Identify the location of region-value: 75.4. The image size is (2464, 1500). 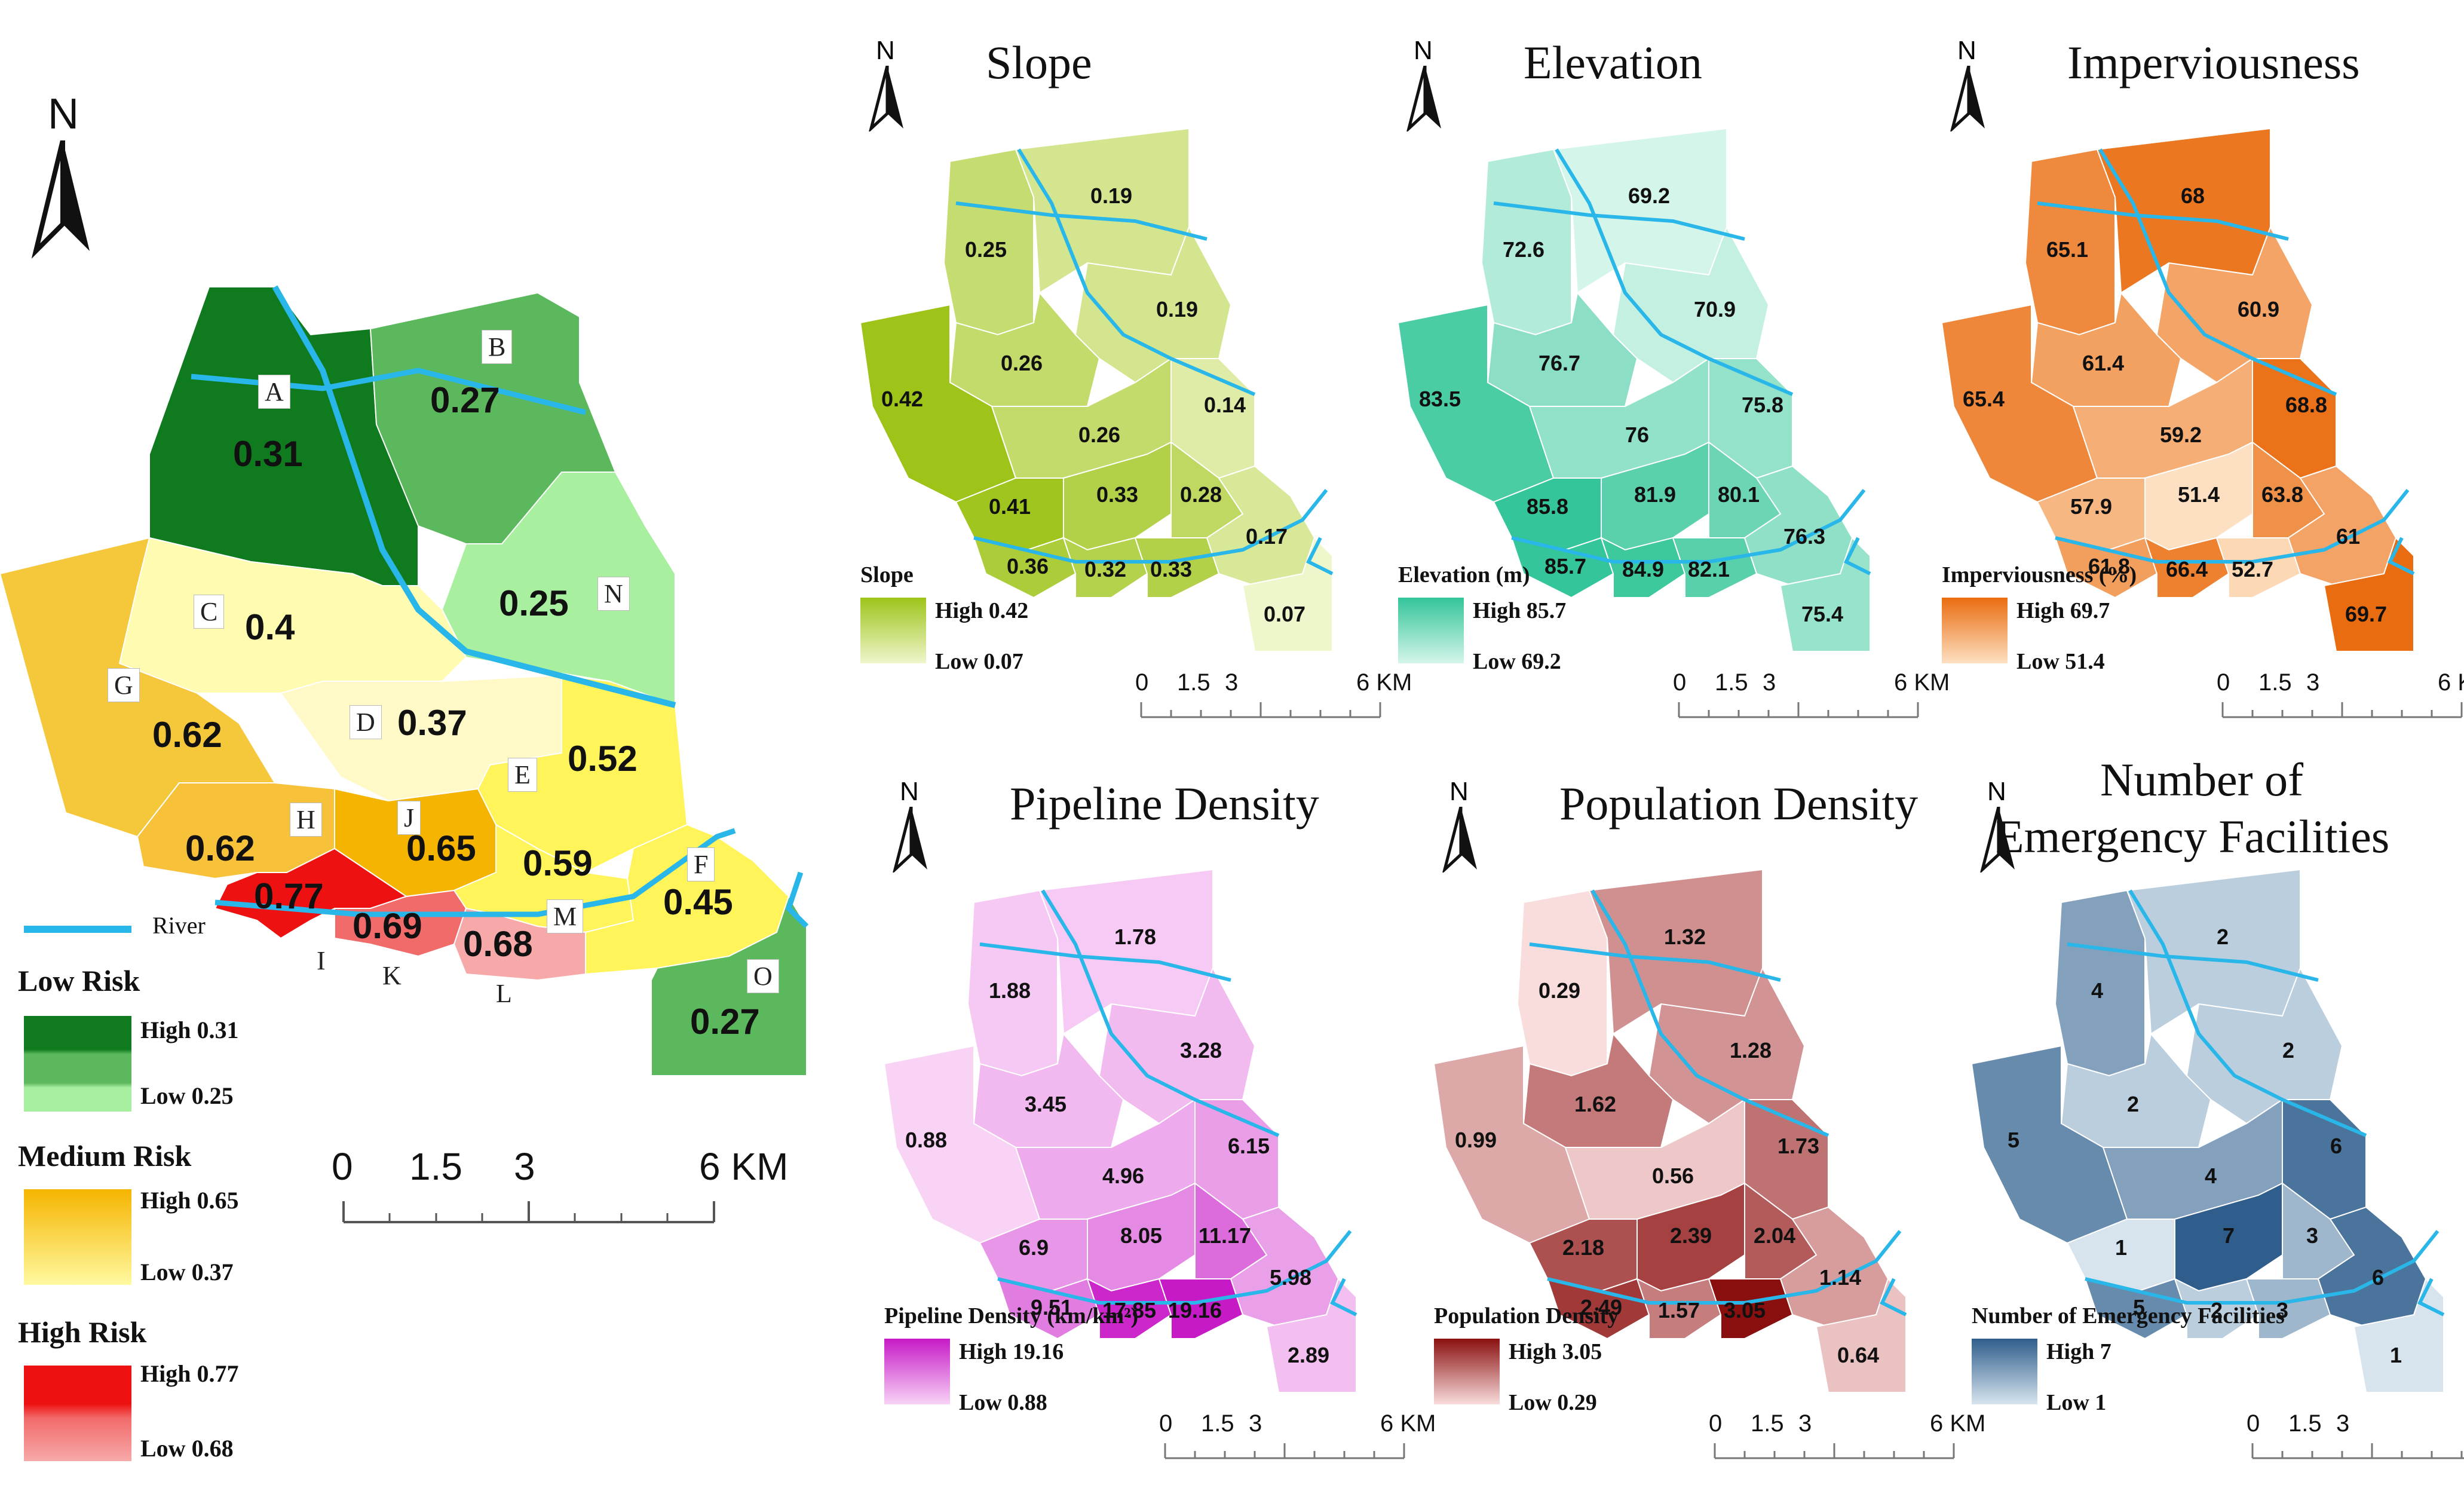
(1822, 614).